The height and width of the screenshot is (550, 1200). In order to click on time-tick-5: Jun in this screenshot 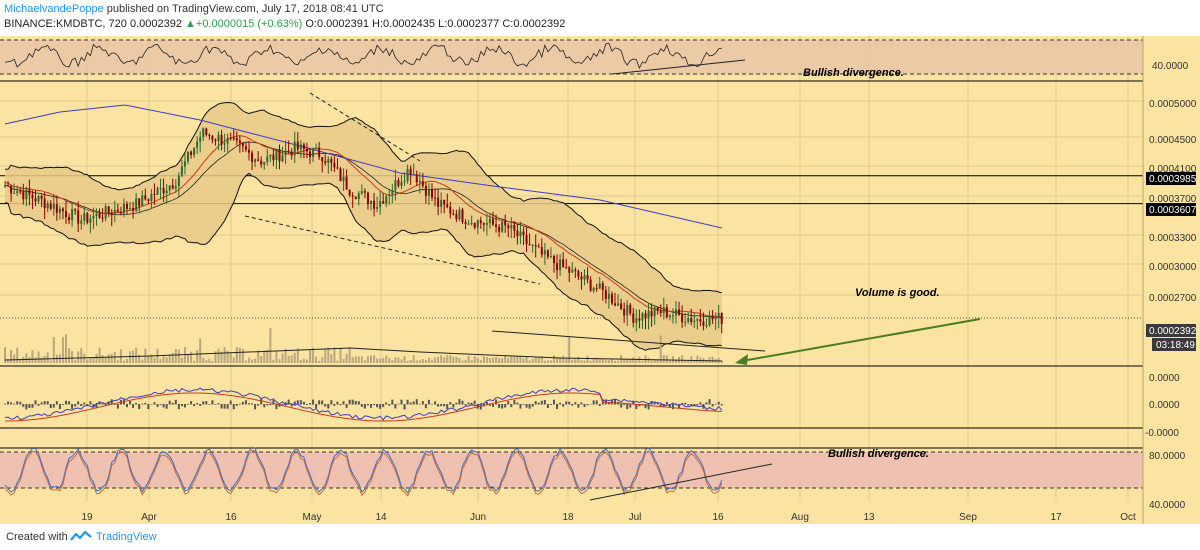, I will do `click(478, 517)`.